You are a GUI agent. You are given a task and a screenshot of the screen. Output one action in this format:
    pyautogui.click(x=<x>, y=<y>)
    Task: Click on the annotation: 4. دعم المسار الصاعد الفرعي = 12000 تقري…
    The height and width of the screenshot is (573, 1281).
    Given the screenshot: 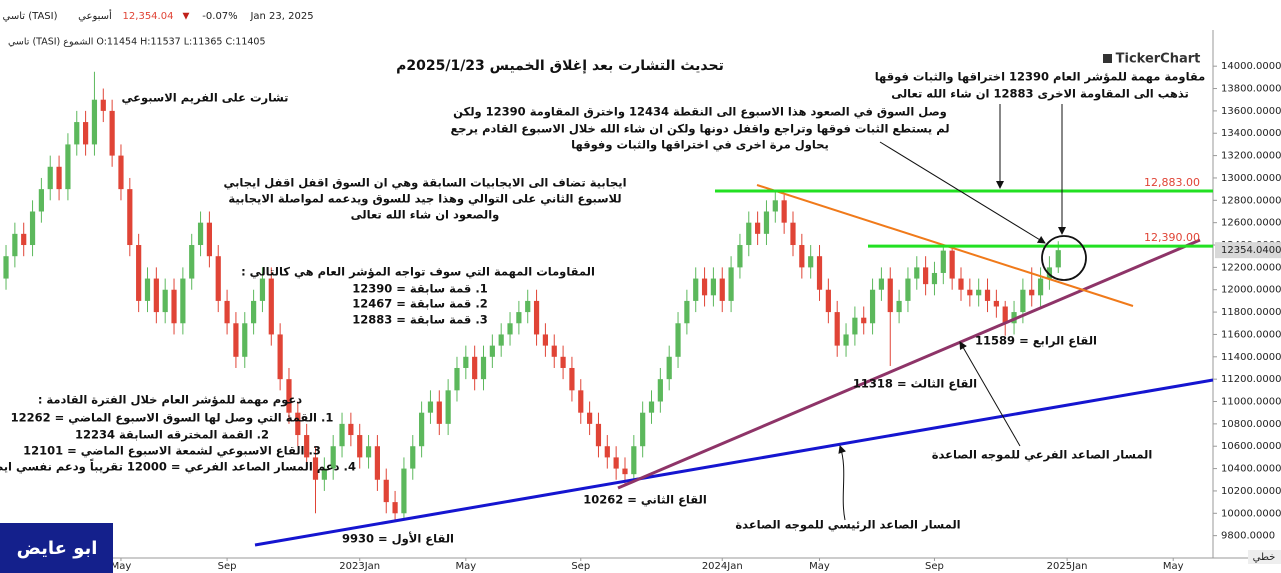 What is the action you would take?
    pyautogui.click(x=178, y=466)
    